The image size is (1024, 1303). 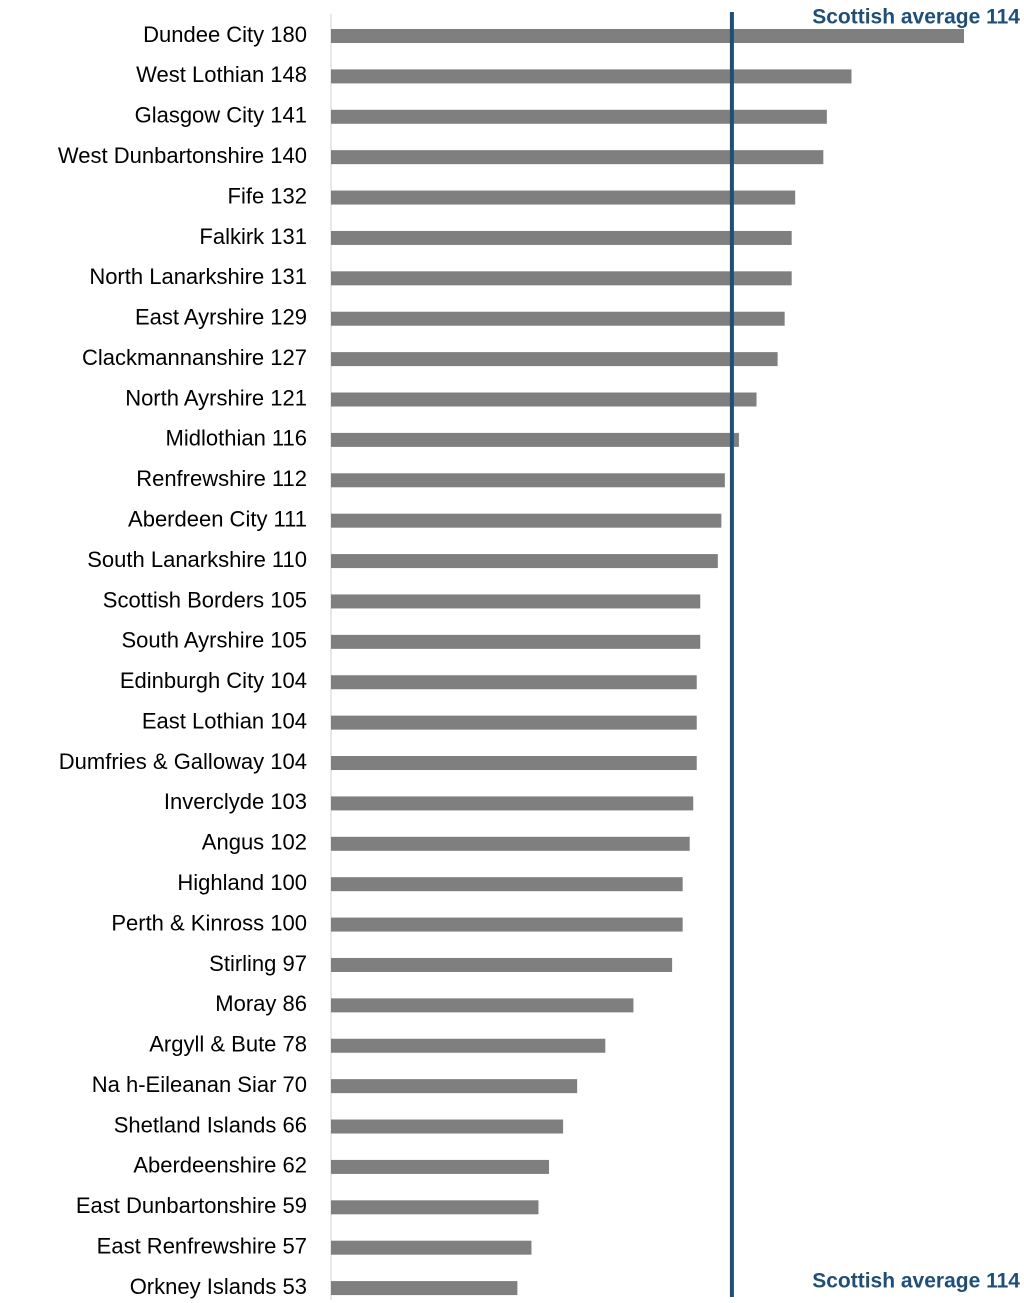 I want to click on category-label: Stirling 97, so click(x=258, y=963).